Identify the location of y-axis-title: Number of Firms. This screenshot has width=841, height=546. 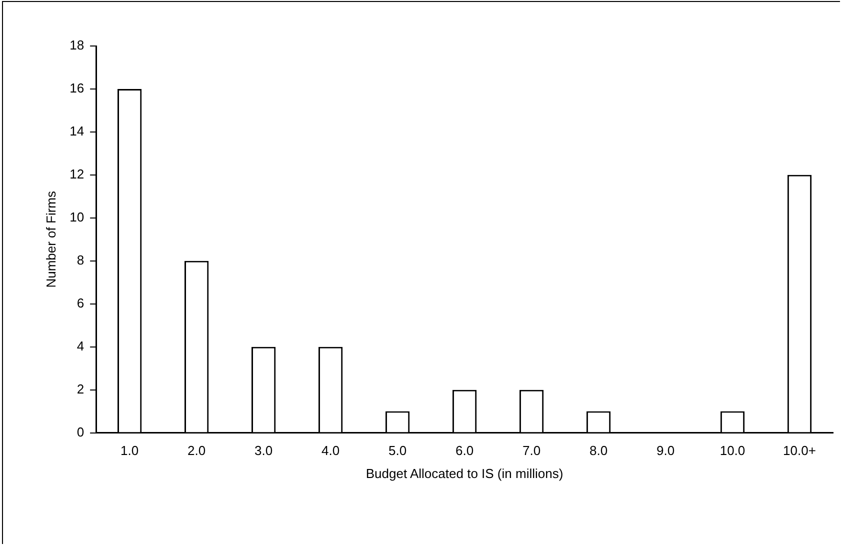
(50, 239).